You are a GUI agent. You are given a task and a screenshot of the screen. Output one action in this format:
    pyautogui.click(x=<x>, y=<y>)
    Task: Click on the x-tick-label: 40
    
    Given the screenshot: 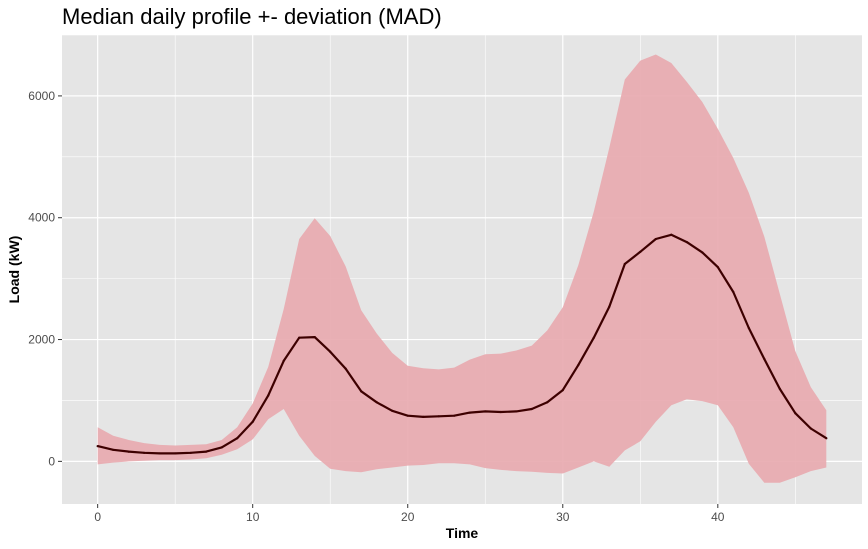 What is the action you would take?
    pyautogui.click(x=718, y=517)
    